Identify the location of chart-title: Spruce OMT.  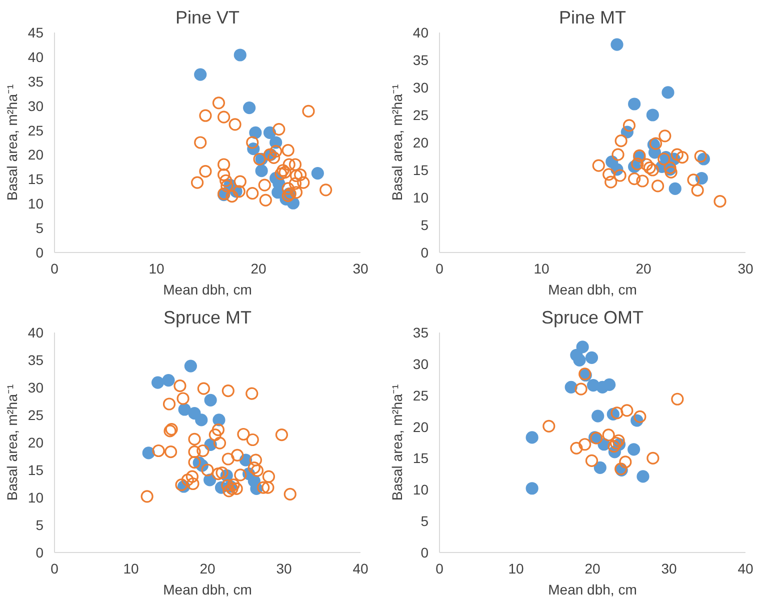
(592, 318).